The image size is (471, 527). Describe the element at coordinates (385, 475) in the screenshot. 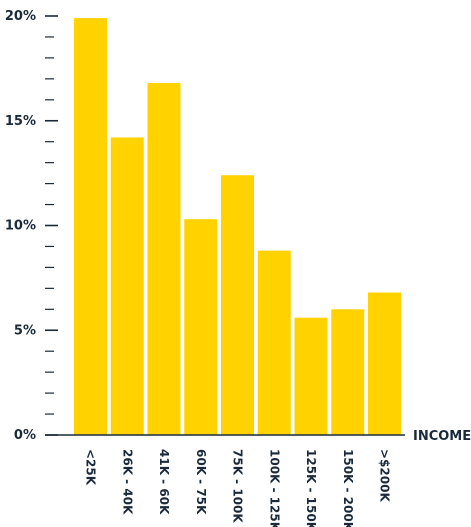

I see `x-tick-label: >$200K` at that location.